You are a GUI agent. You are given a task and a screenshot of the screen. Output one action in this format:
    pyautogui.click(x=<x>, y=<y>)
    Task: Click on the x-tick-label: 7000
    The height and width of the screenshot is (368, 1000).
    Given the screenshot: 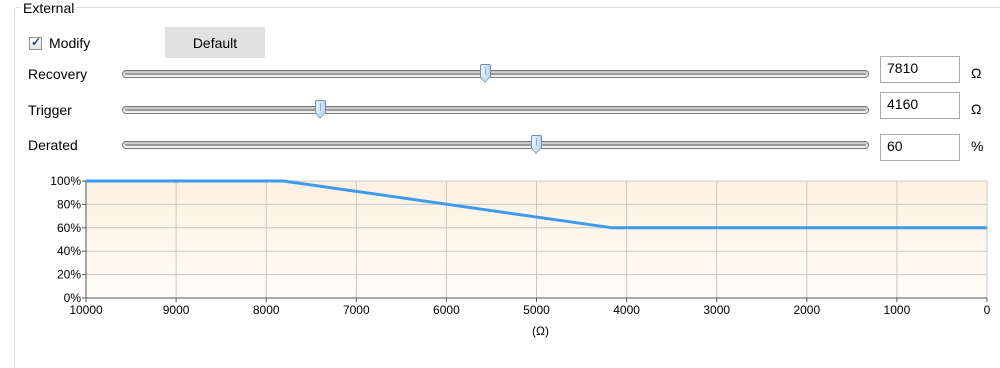 What is the action you would take?
    pyautogui.click(x=356, y=310)
    